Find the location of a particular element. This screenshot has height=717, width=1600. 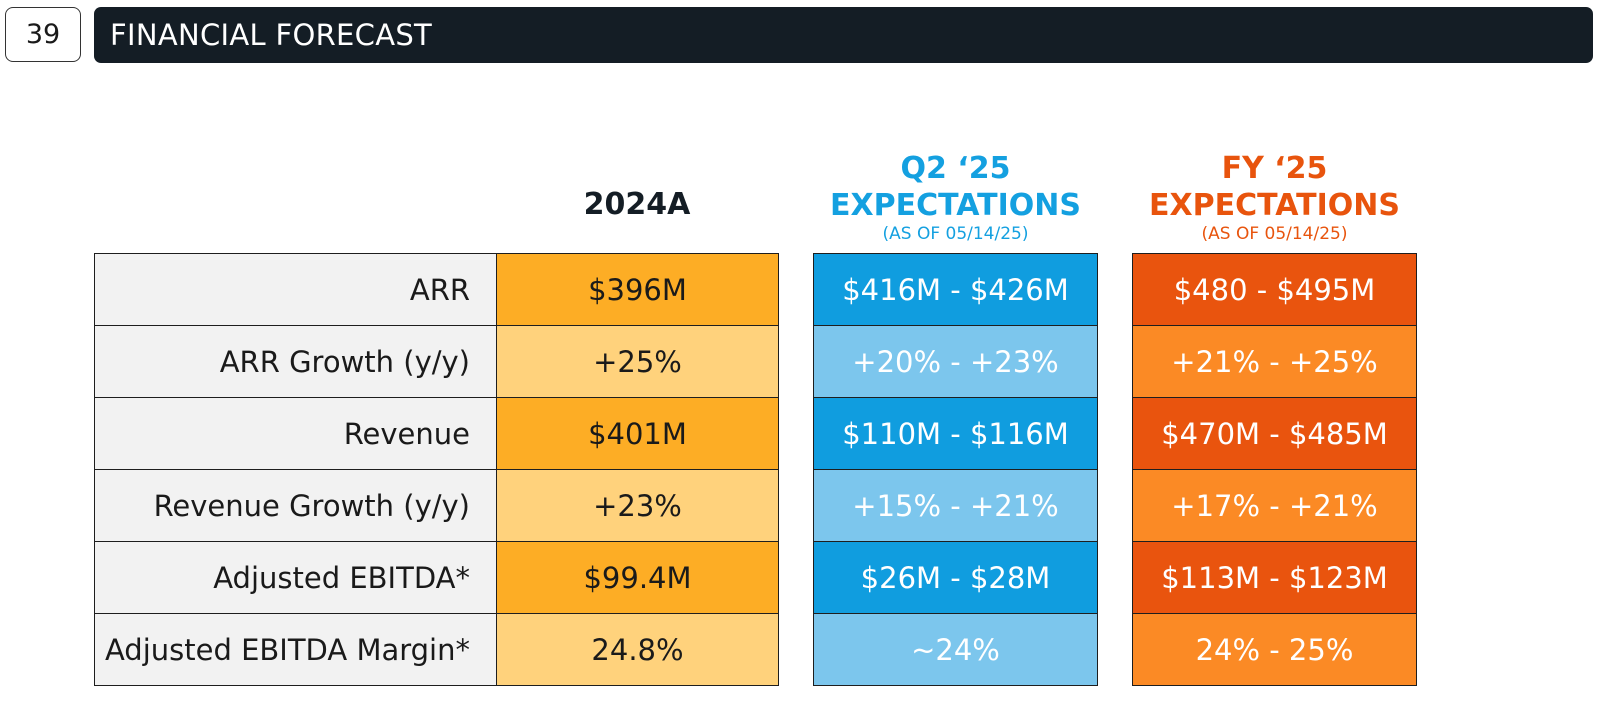

table-row: $470M - $485M is located at coordinates (1274, 433).